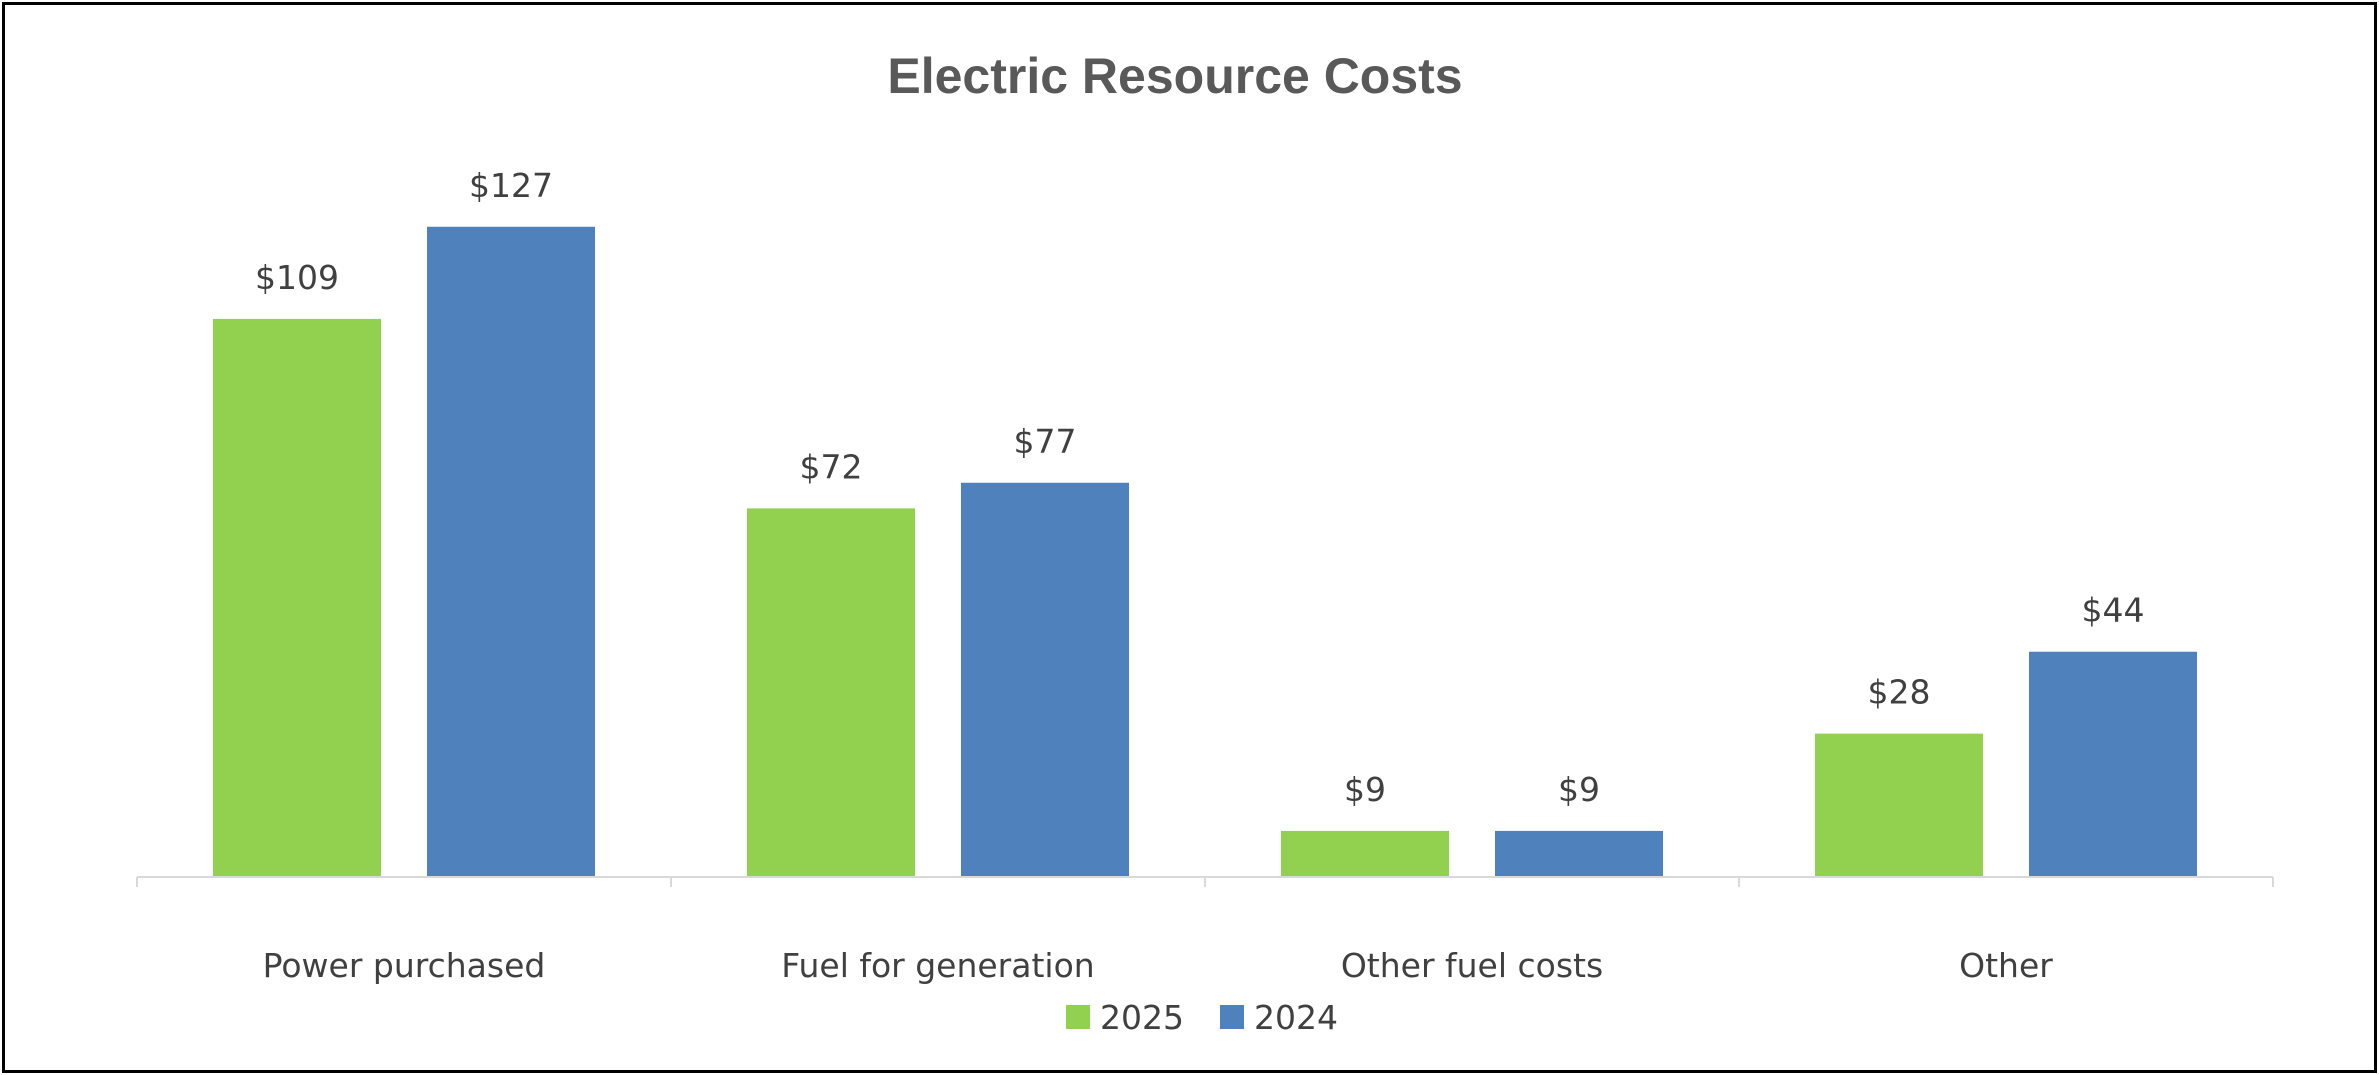 This screenshot has height=1075, width=2379. What do you see at coordinates (1899, 805) in the screenshot?
I see `bar-other-2025` at bounding box center [1899, 805].